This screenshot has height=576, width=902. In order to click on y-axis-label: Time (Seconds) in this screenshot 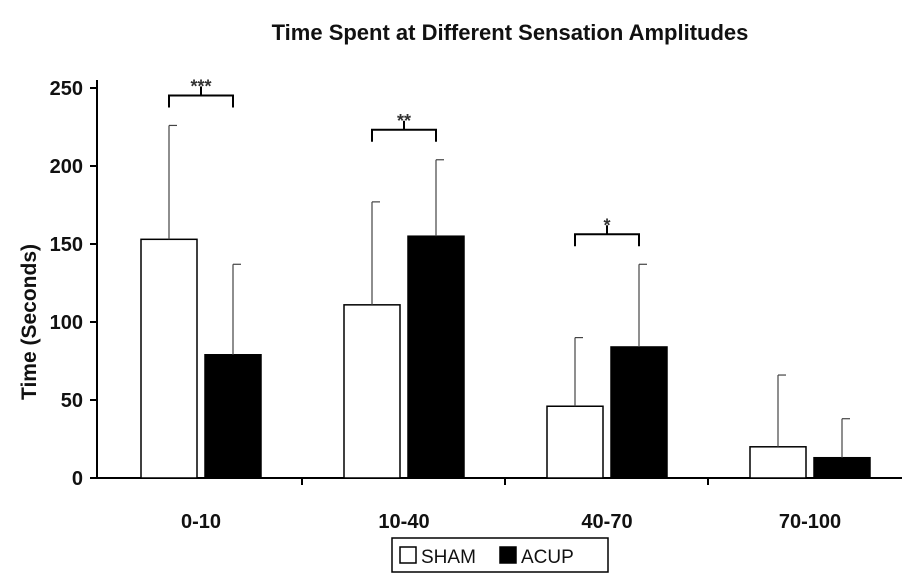, I will do `click(29, 322)`.